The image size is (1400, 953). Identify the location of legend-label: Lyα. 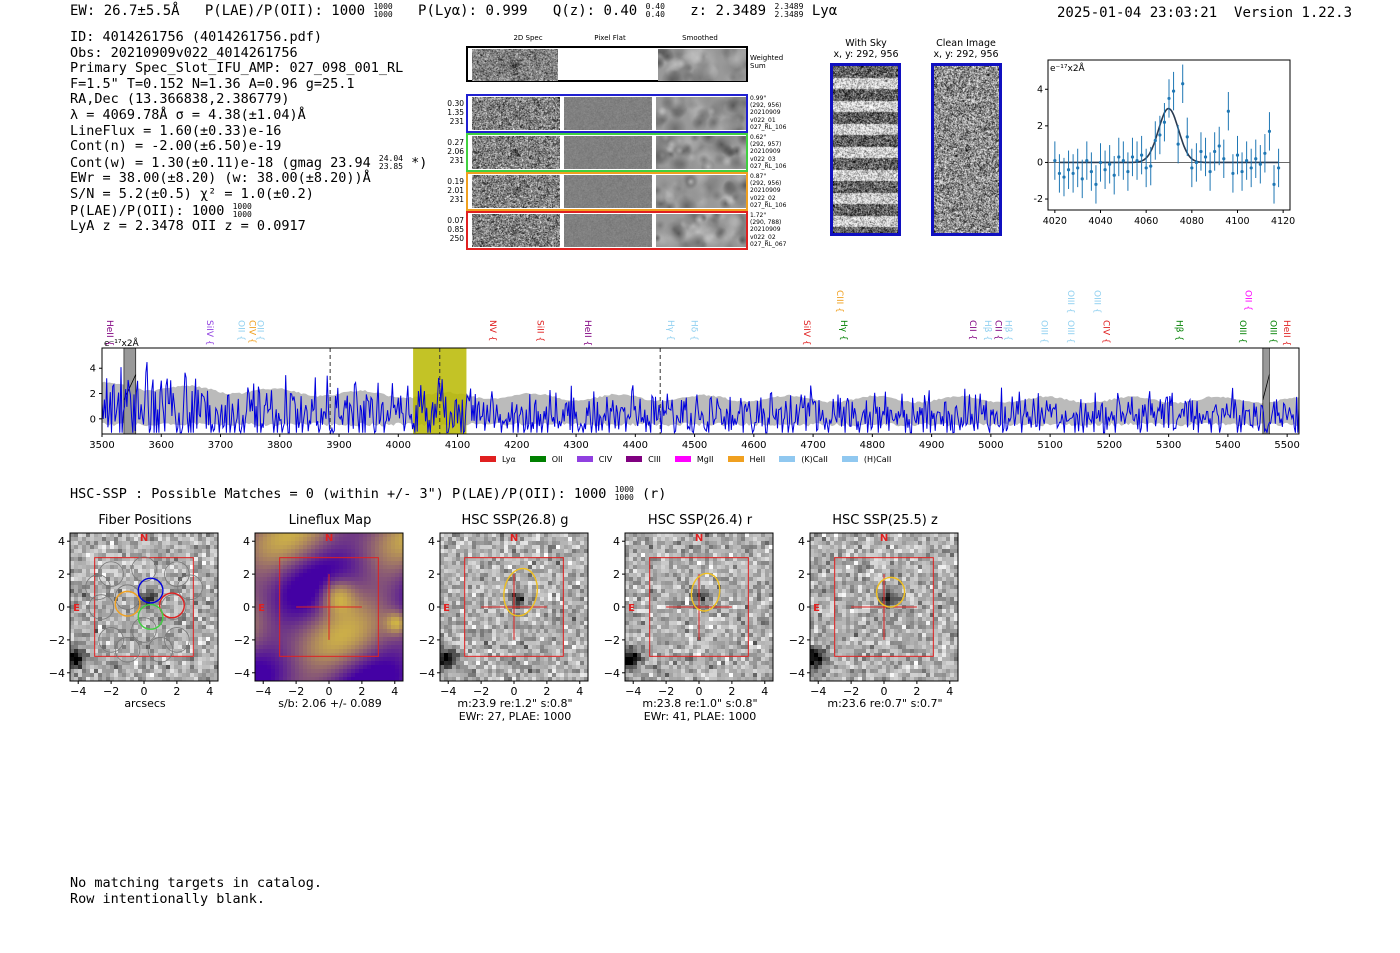
(509, 459).